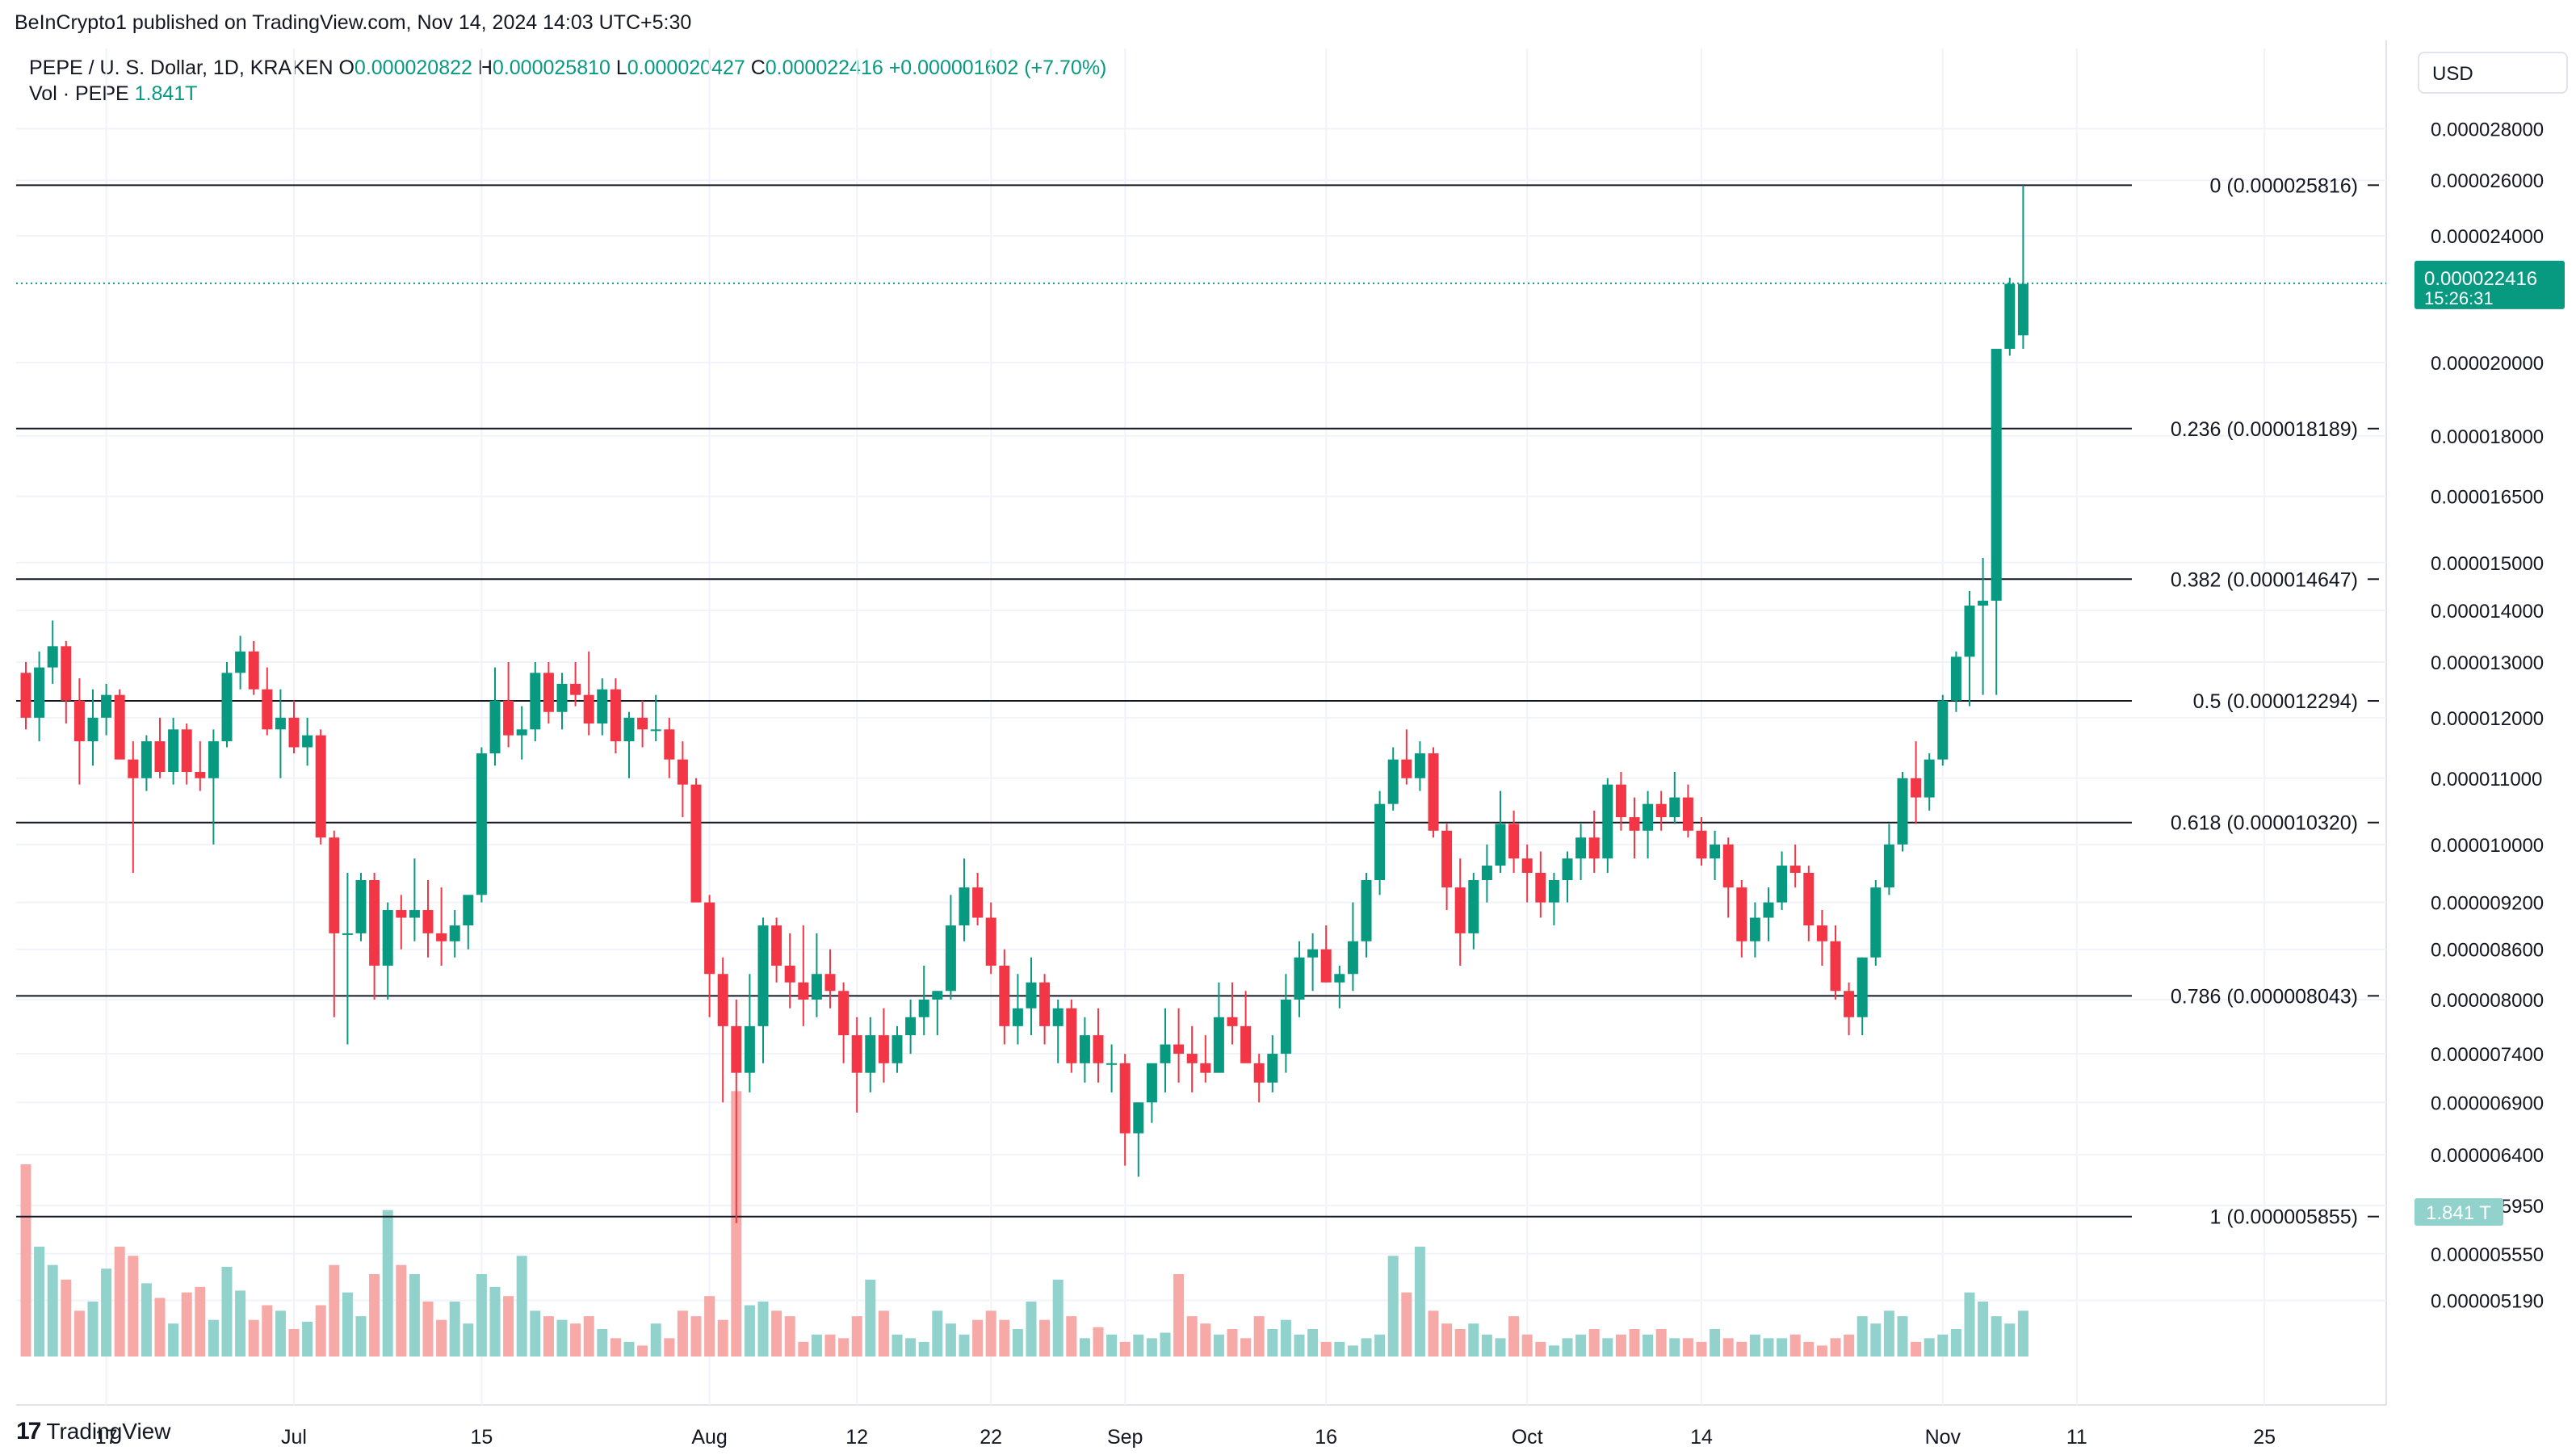  I want to click on tradingview-logo-icon: 17, so click(28, 1431).